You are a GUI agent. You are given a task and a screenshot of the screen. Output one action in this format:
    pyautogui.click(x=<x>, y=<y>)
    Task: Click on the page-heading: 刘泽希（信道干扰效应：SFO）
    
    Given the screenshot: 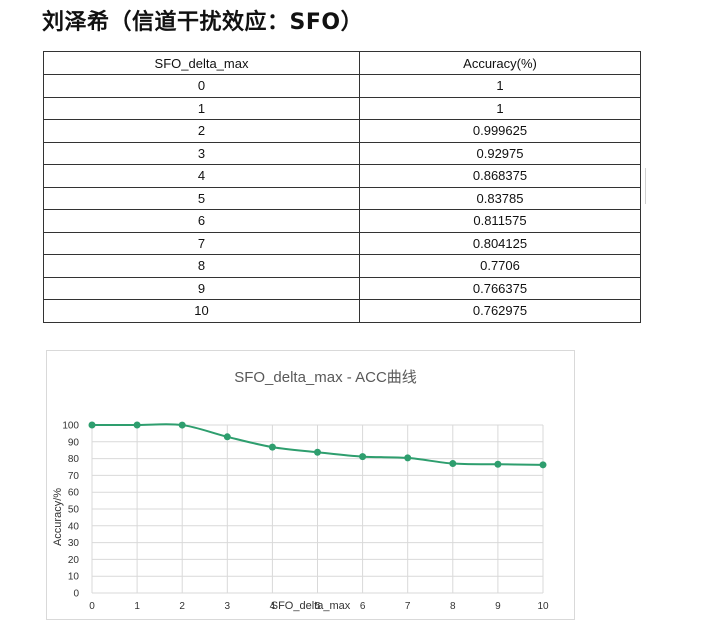 What is the action you would take?
    pyautogui.click(x=203, y=22)
    